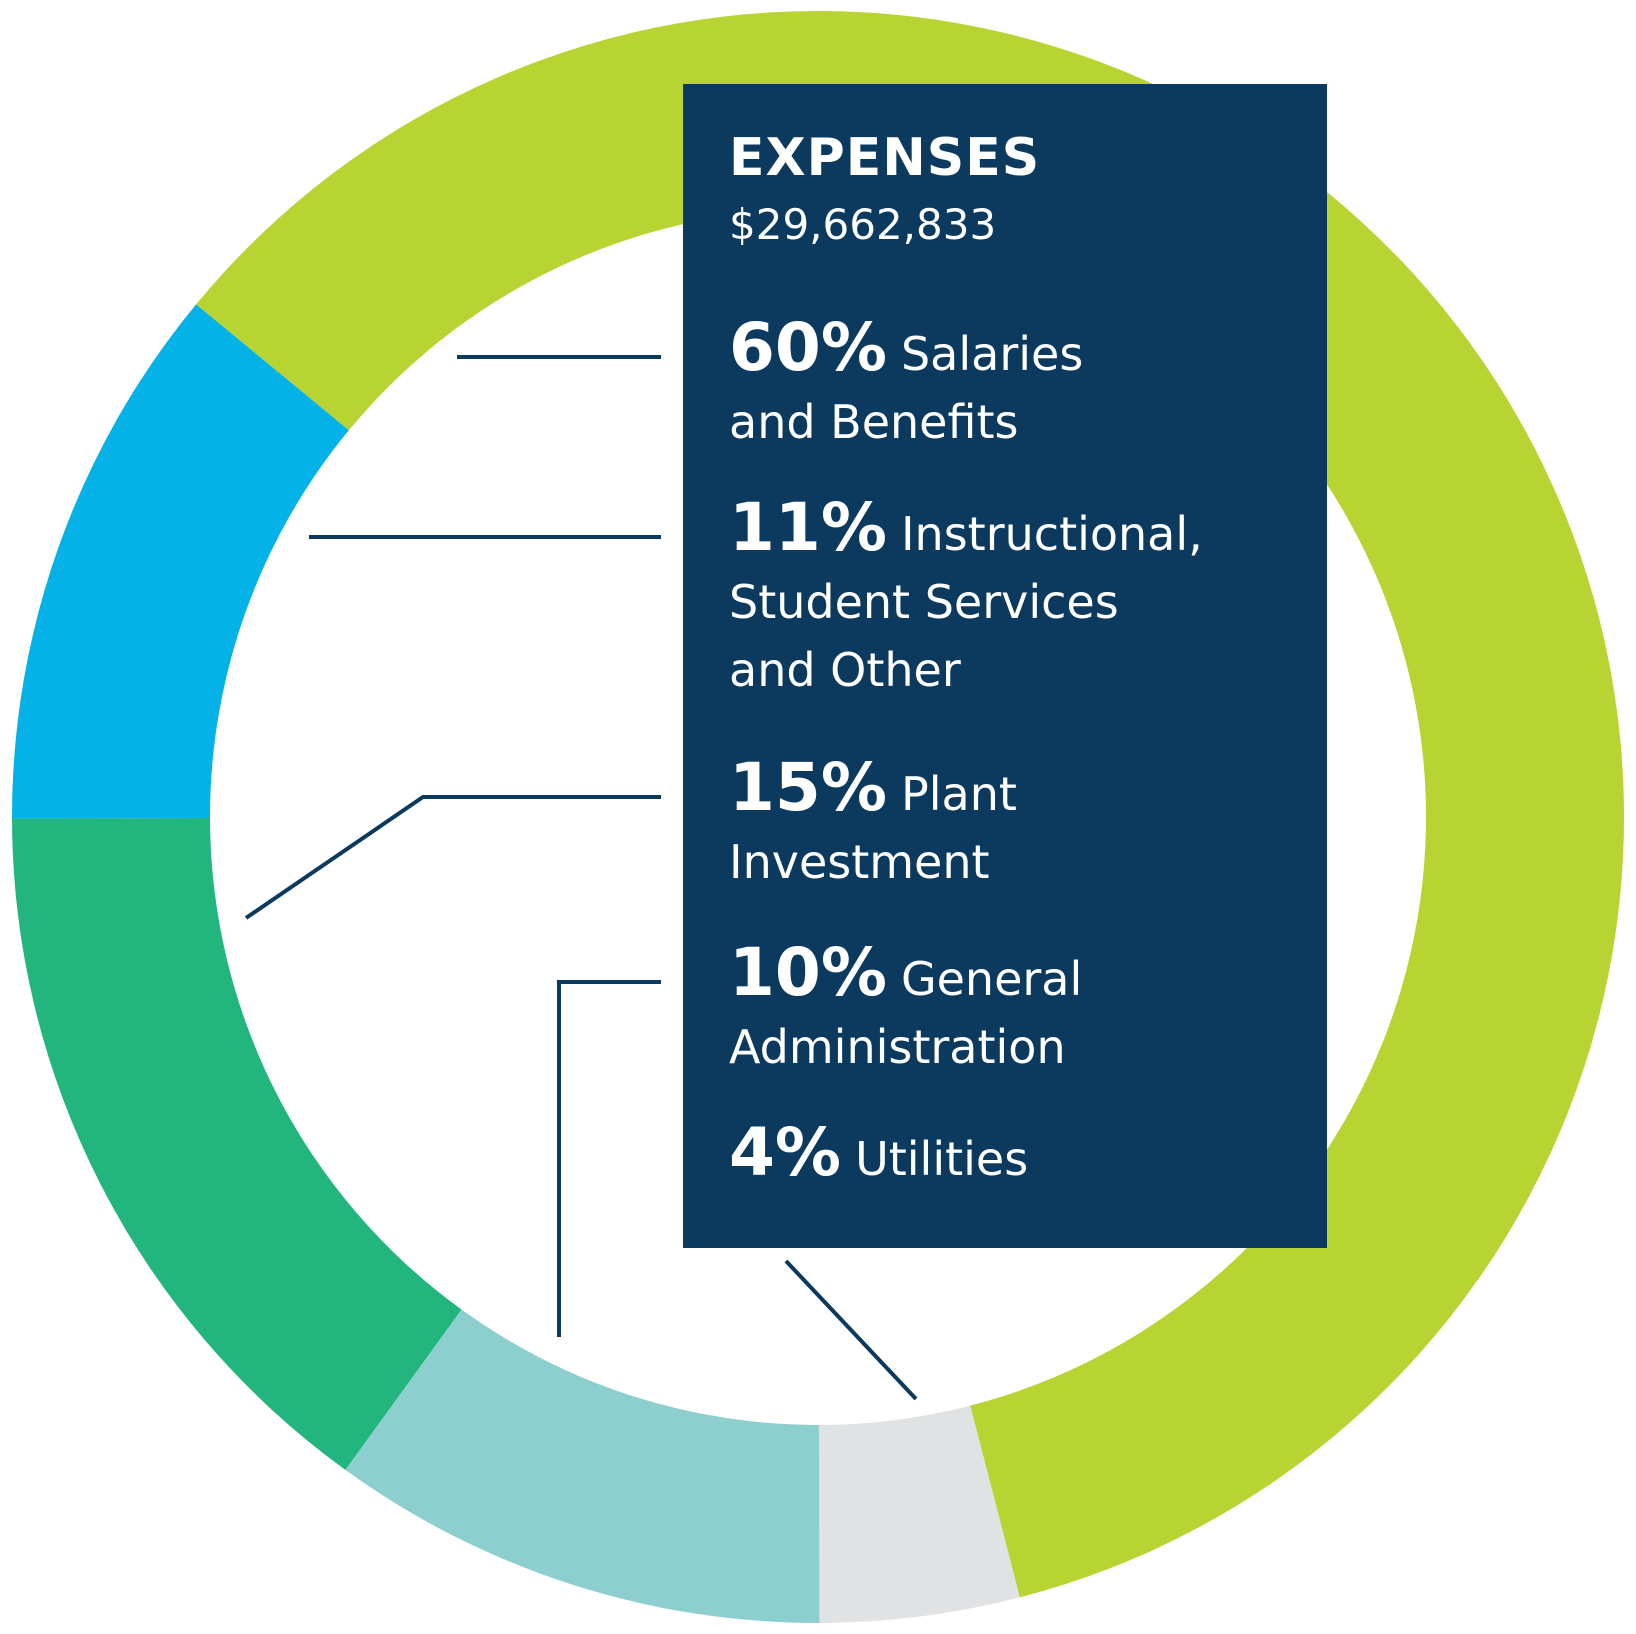  What do you see at coordinates (874, 422) in the screenshot?
I see `legend-label: and Benefits` at bounding box center [874, 422].